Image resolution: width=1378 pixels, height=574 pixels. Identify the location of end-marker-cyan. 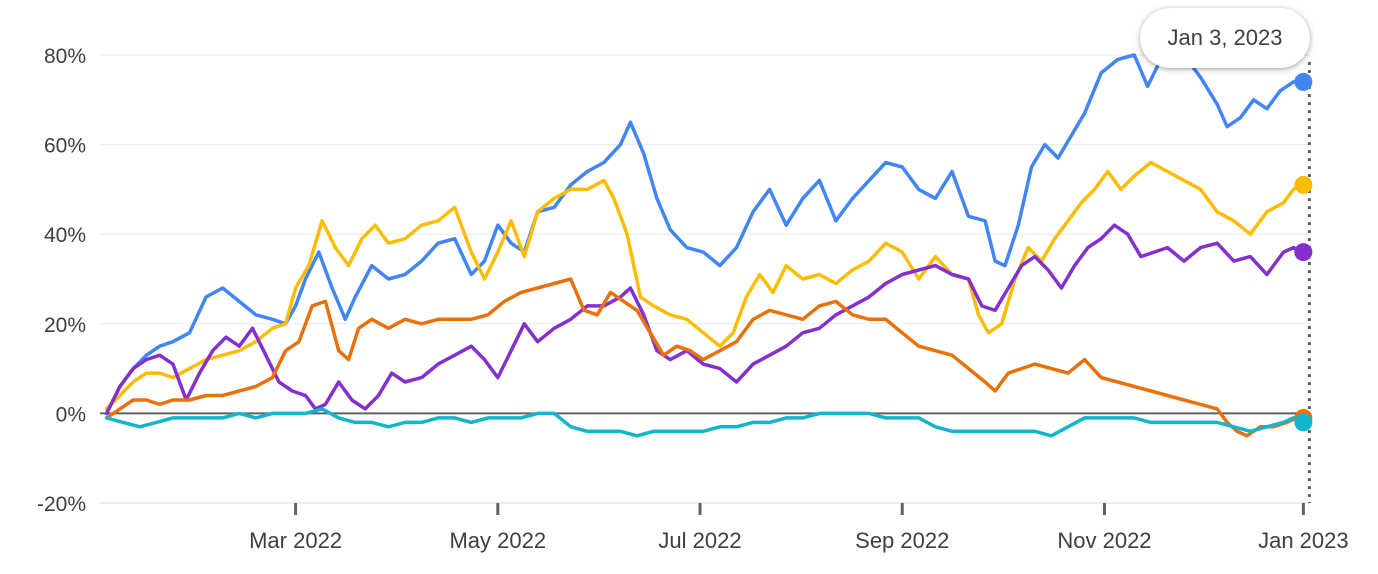
(1303, 422).